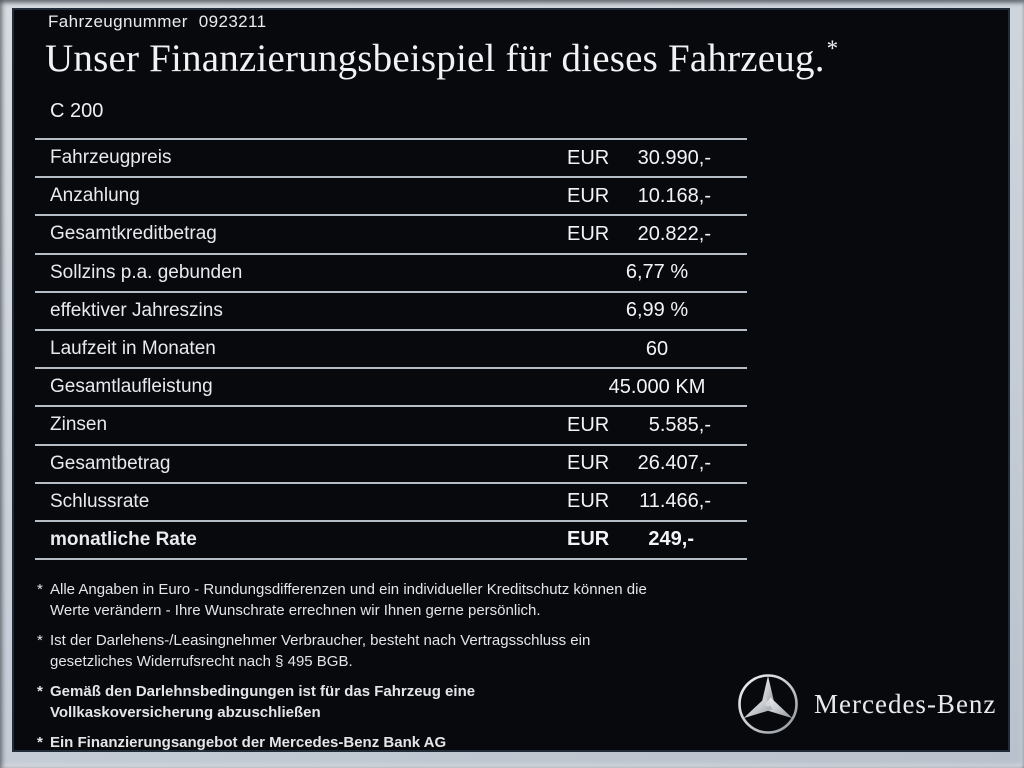 This screenshot has height=768, width=1024. I want to click on row-amount: 10.168,-, so click(674, 195).